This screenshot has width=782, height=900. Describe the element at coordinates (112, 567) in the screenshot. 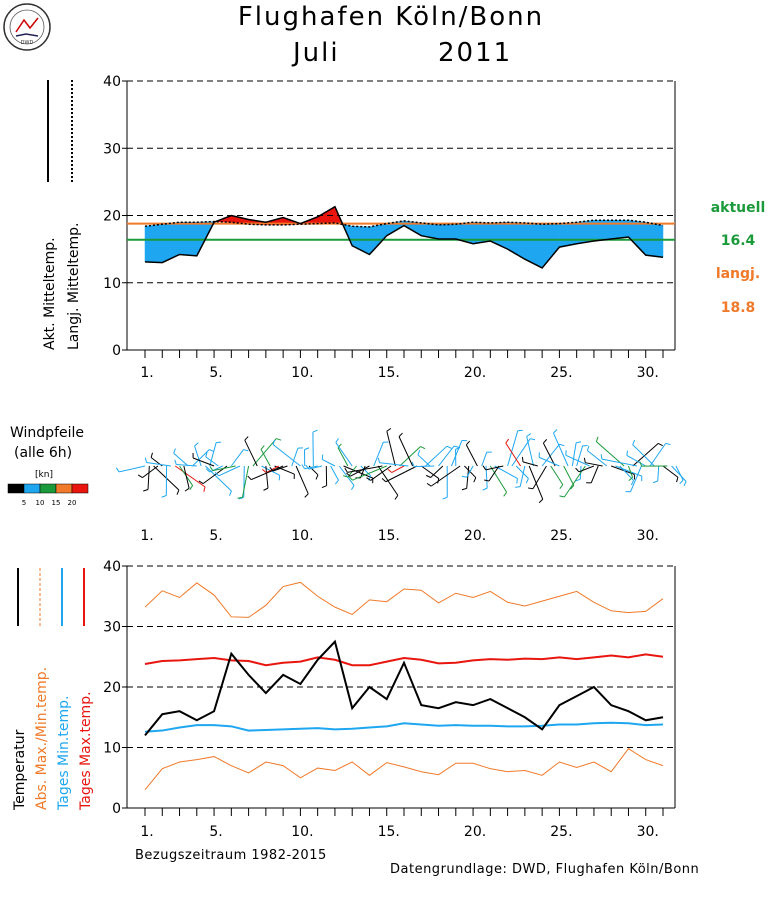

I see `y-tick-label: 40` at that location.